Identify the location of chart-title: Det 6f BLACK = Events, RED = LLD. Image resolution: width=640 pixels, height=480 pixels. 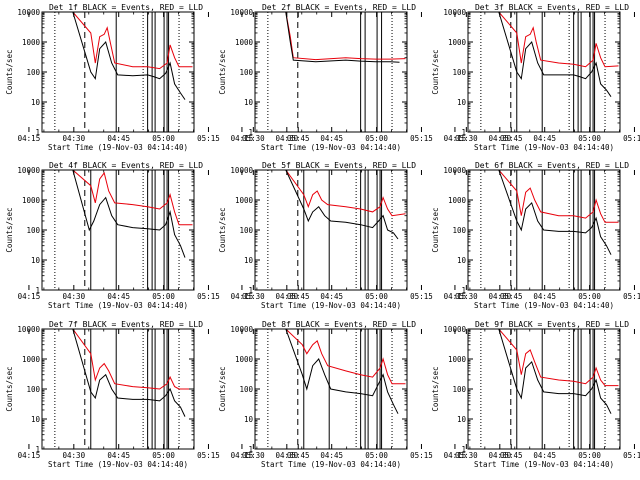
(552, 165).